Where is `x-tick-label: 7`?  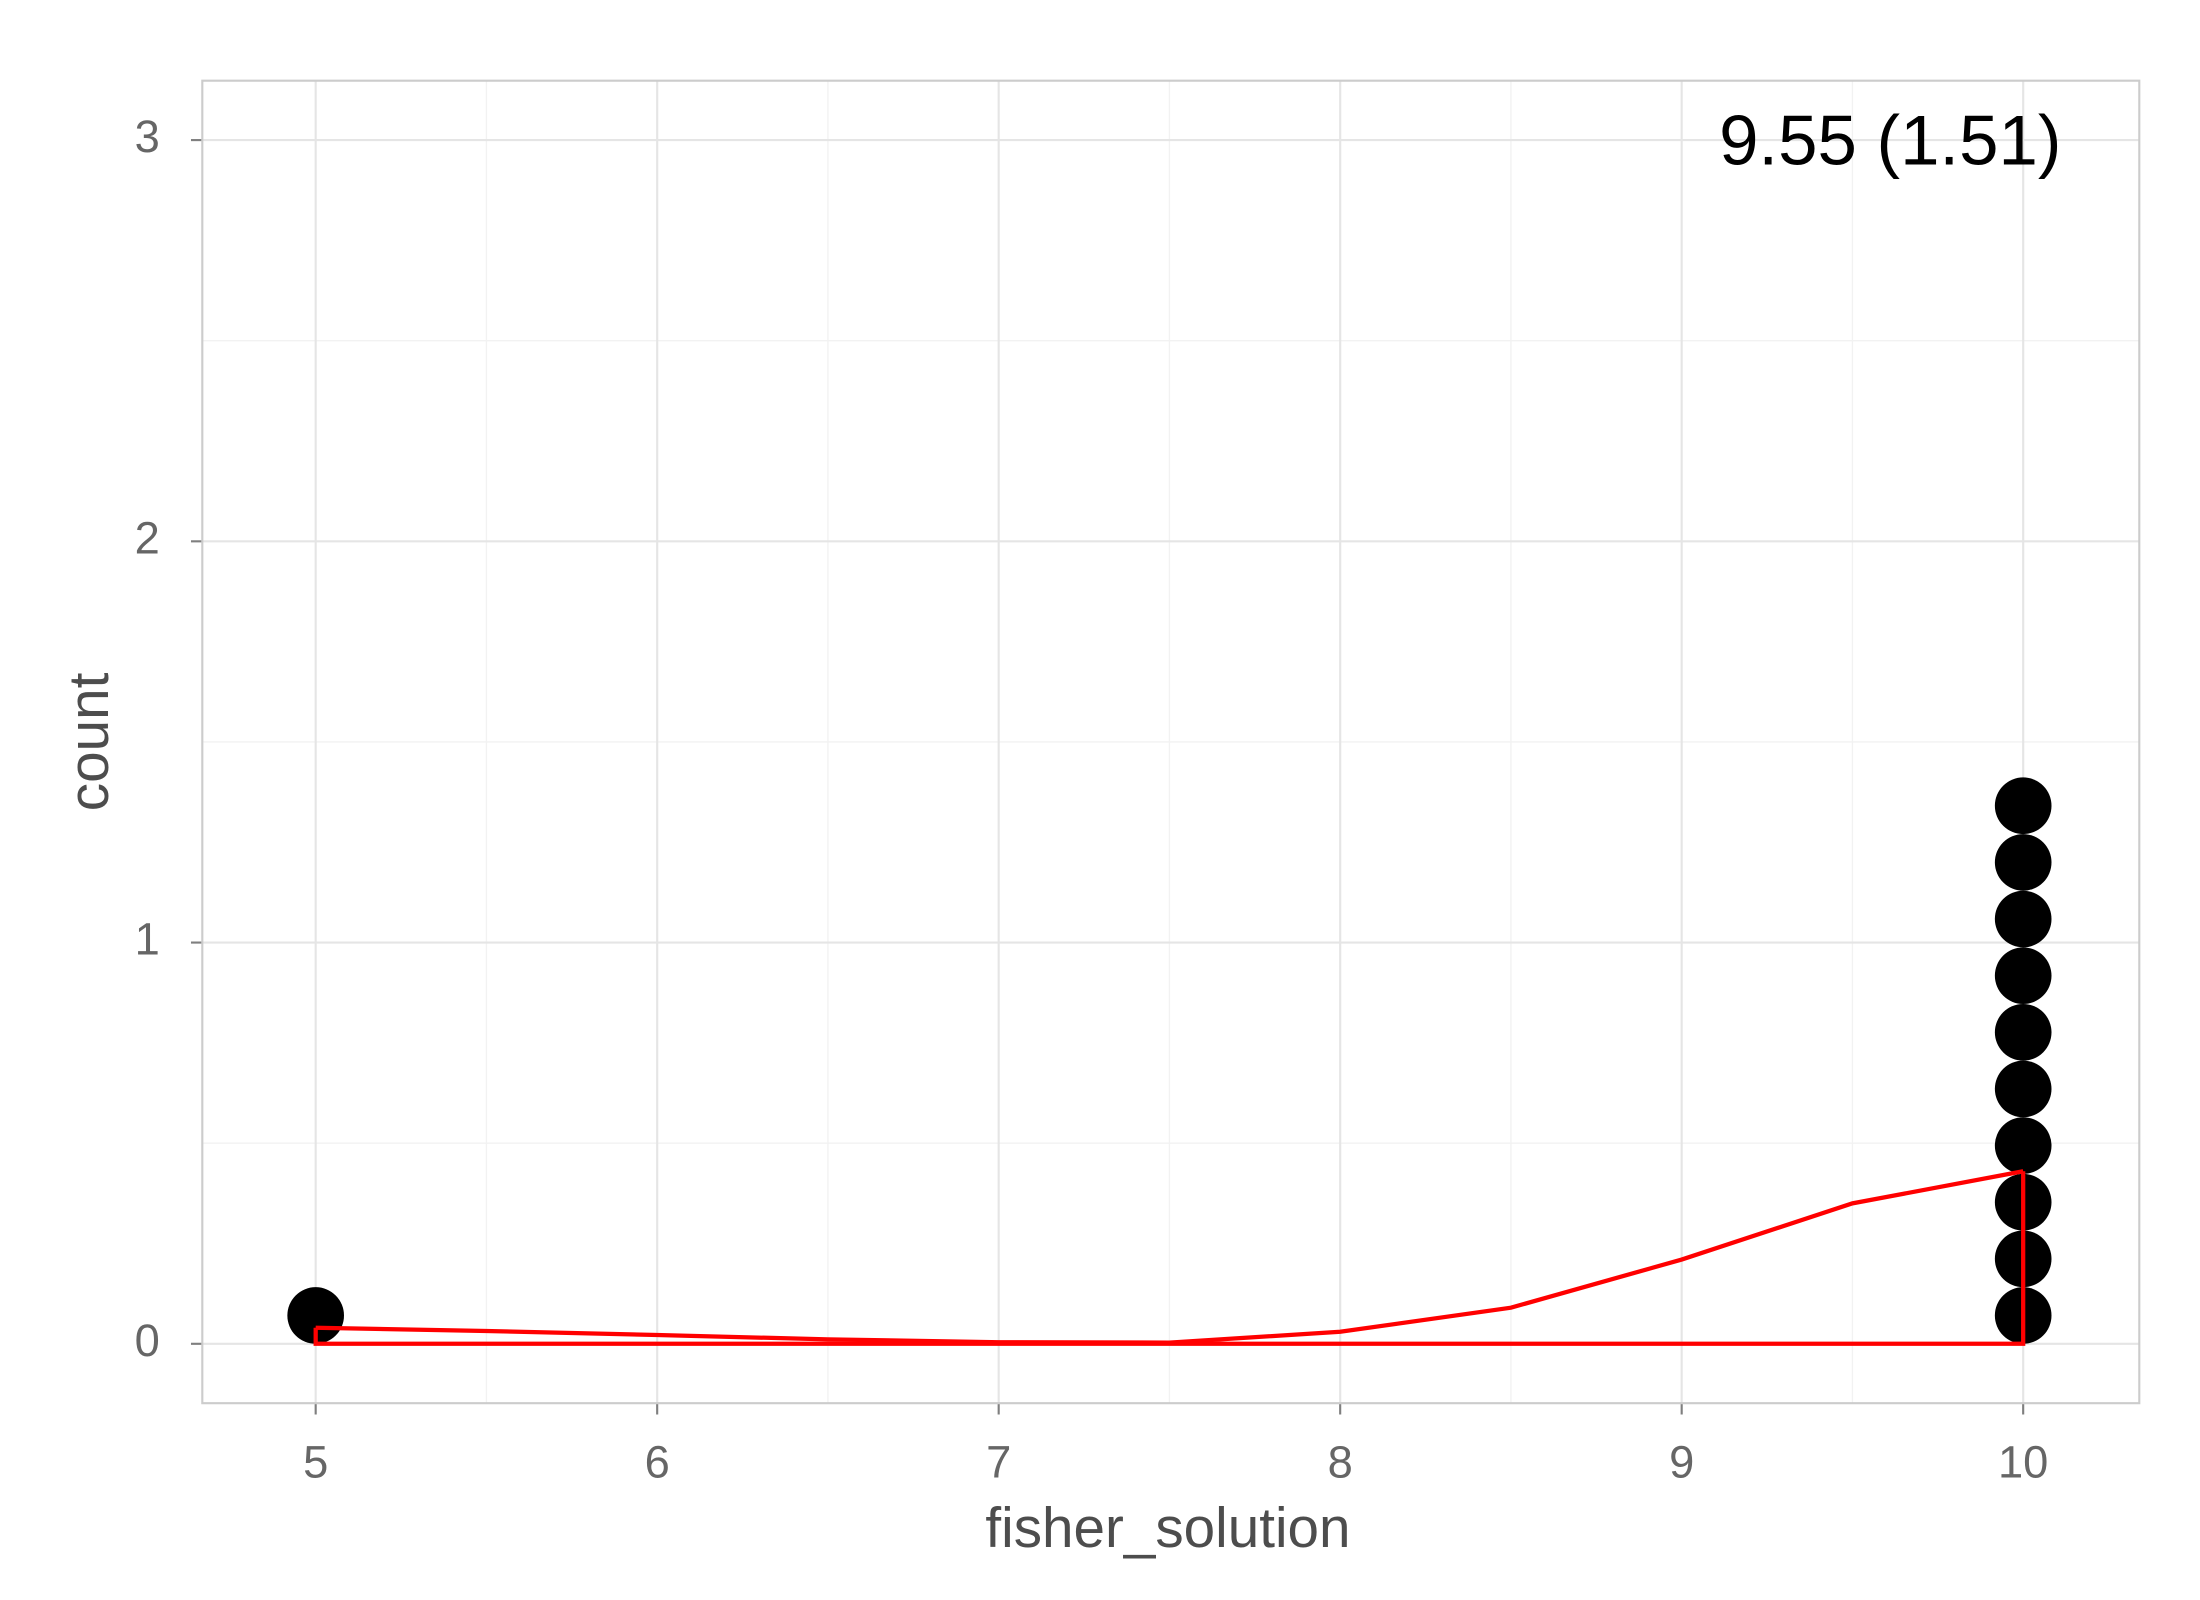
x-tick-label: 7 is located at coordinates (998, 1461).